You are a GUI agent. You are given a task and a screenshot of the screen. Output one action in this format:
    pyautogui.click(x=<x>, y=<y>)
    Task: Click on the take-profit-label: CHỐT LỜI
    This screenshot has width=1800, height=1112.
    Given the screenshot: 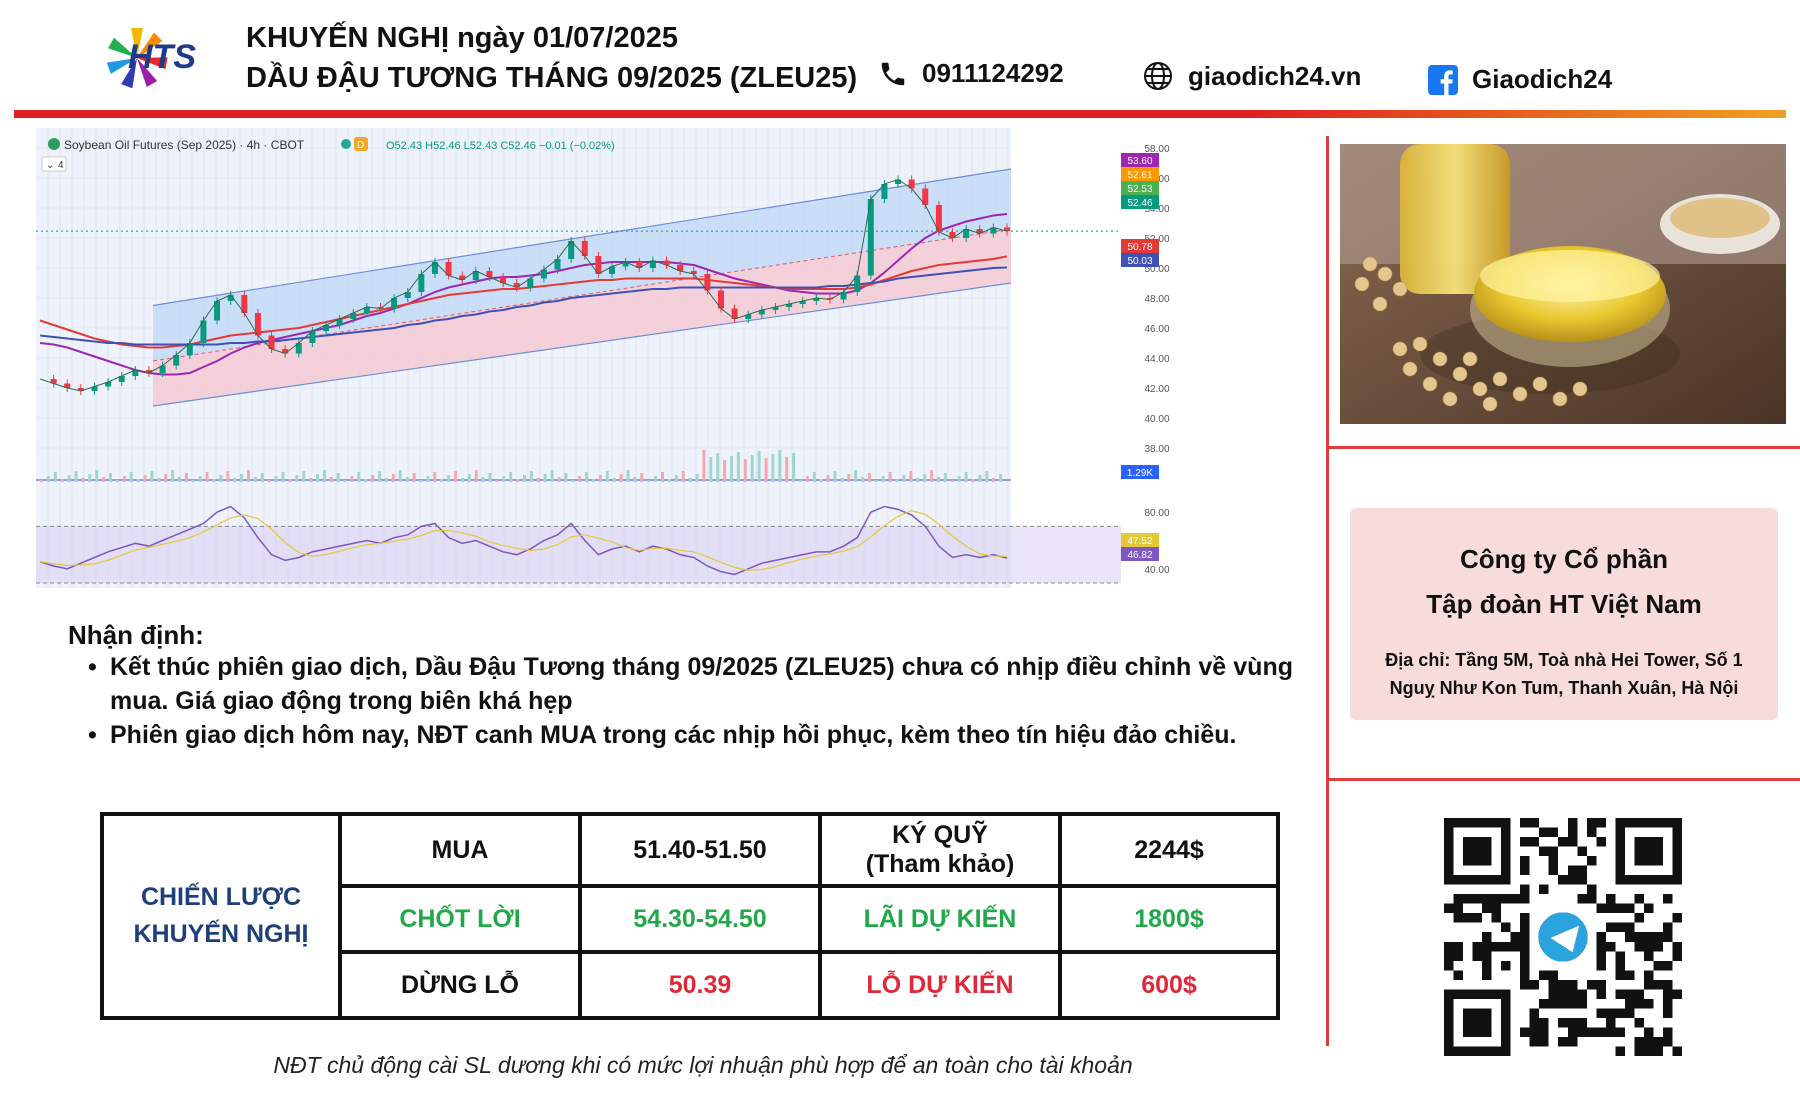 What is the action you would take?
    pyautogui.click(x=460, y=919)
    